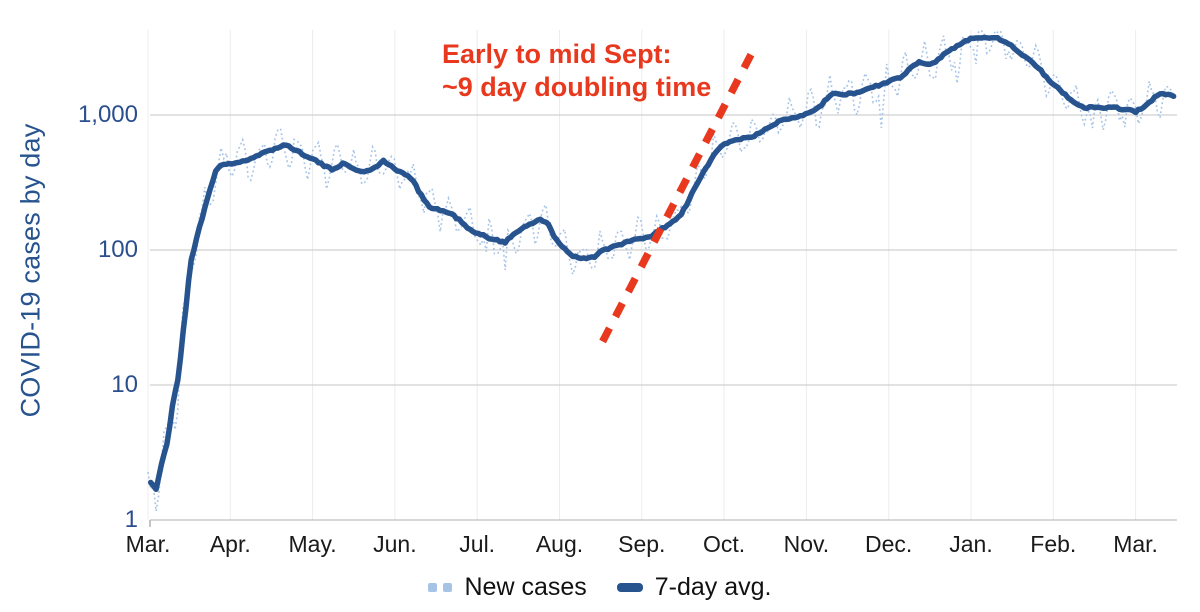  What do you see at coordinates (577, 87) in the screenshot?
I see `annotation-line2: ~9 day doubling time` at bounding box center [577, 87].